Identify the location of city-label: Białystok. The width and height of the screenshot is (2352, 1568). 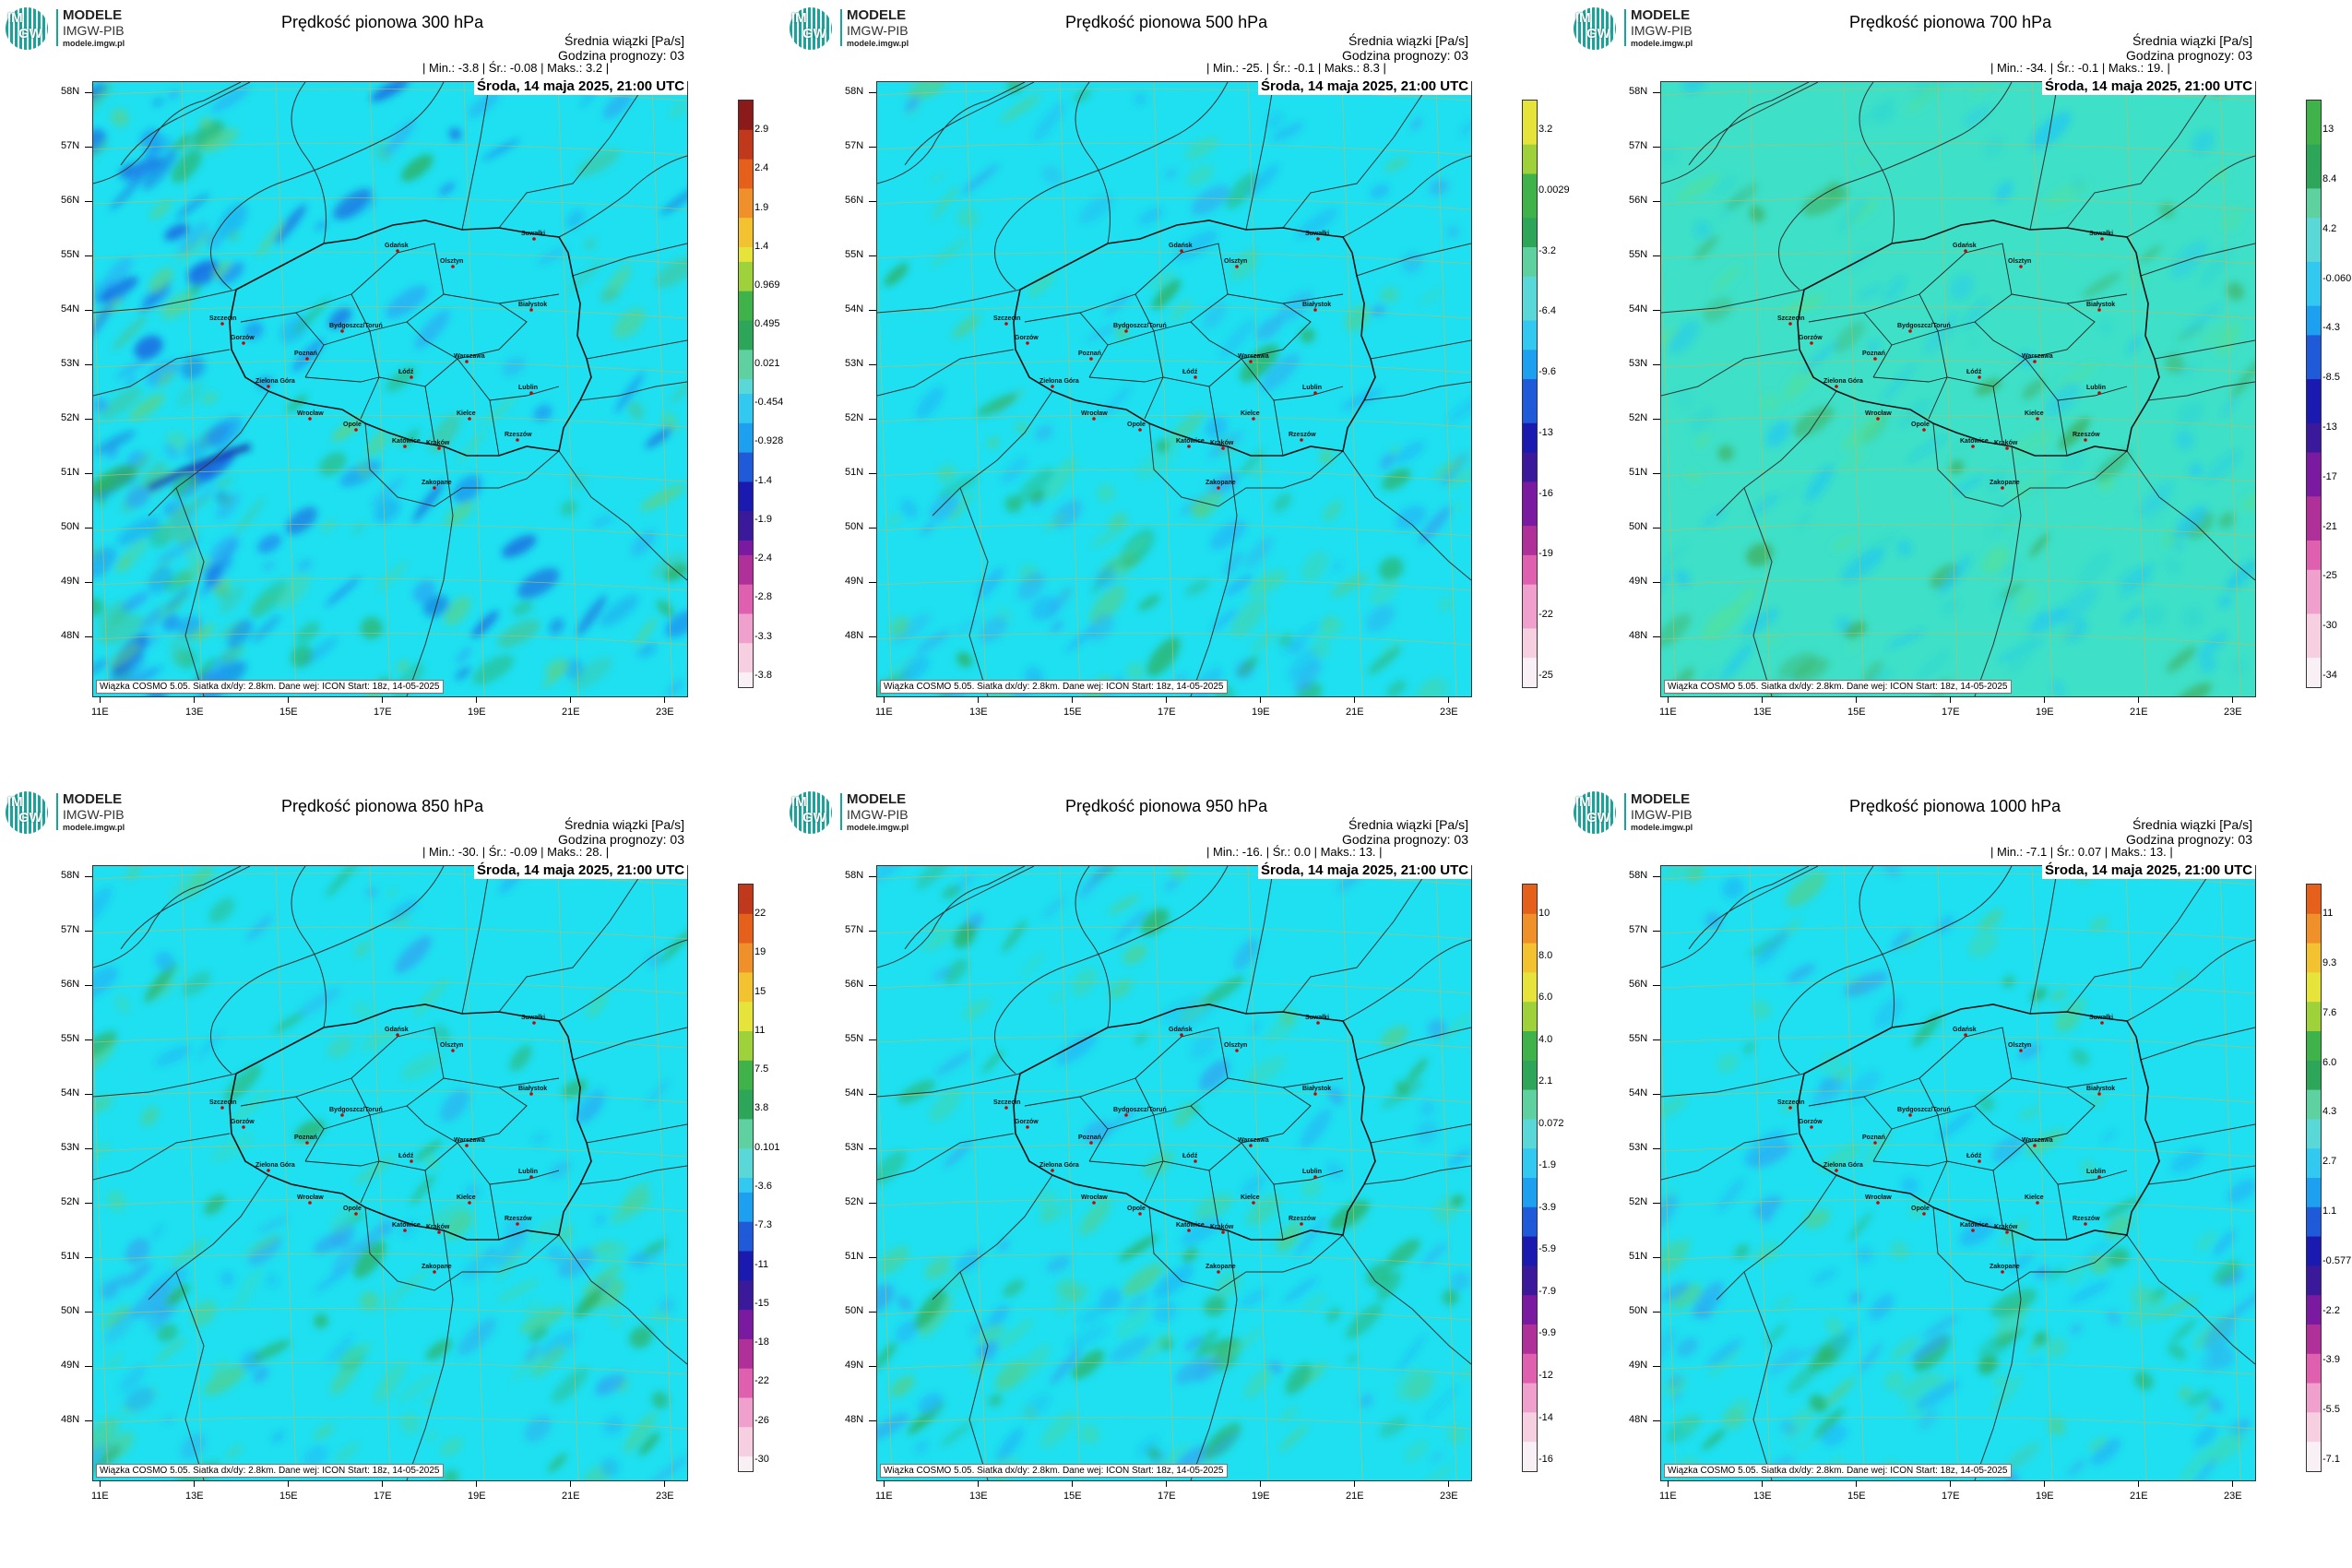
(1316, 305).